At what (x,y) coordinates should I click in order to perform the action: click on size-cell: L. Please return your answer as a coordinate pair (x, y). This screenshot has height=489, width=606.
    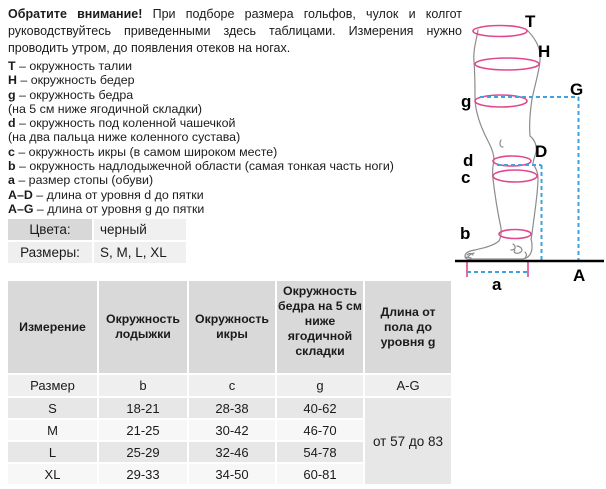
    Looking at the image, I should click on (52, 452).